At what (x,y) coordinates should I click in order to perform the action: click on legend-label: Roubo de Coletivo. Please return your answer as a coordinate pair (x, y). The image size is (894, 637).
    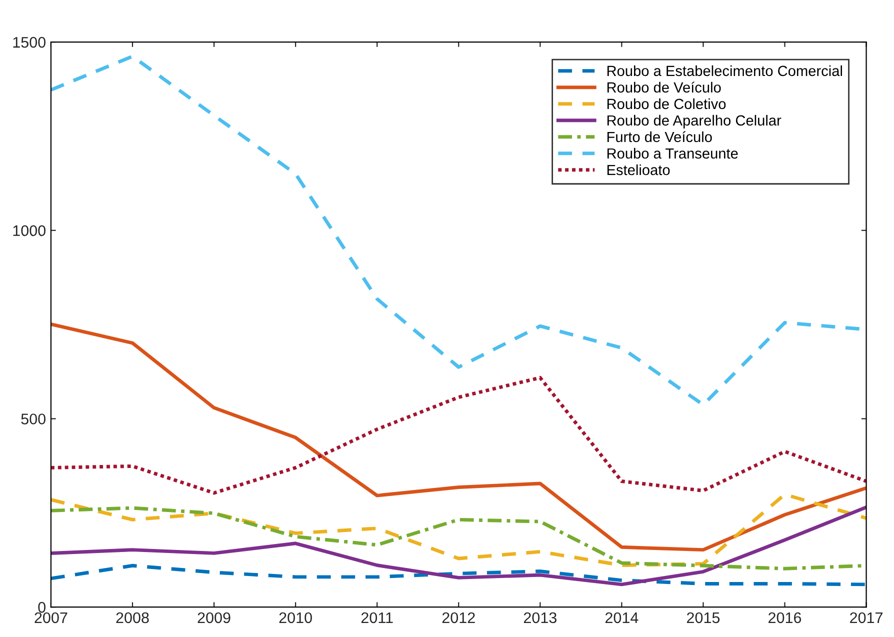
    Looking at the image, I should click on (666, 104).